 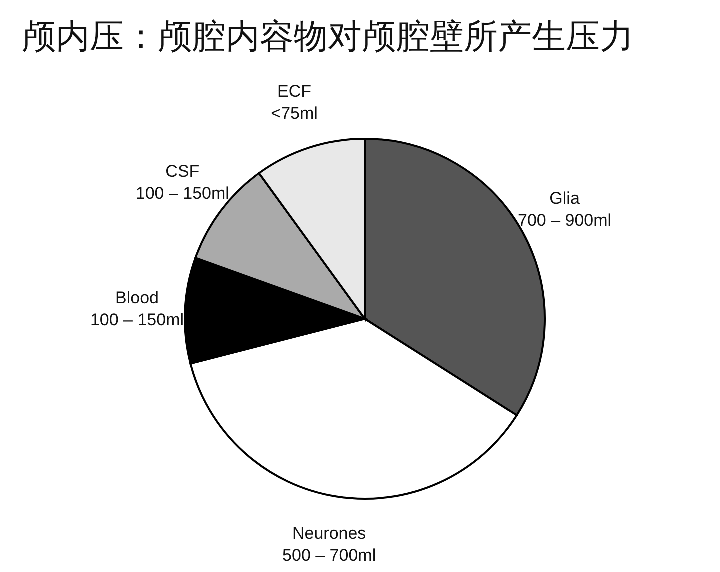 I want to click on slice-label: CSF 100 – 150ml, so click(x=183, y=183).